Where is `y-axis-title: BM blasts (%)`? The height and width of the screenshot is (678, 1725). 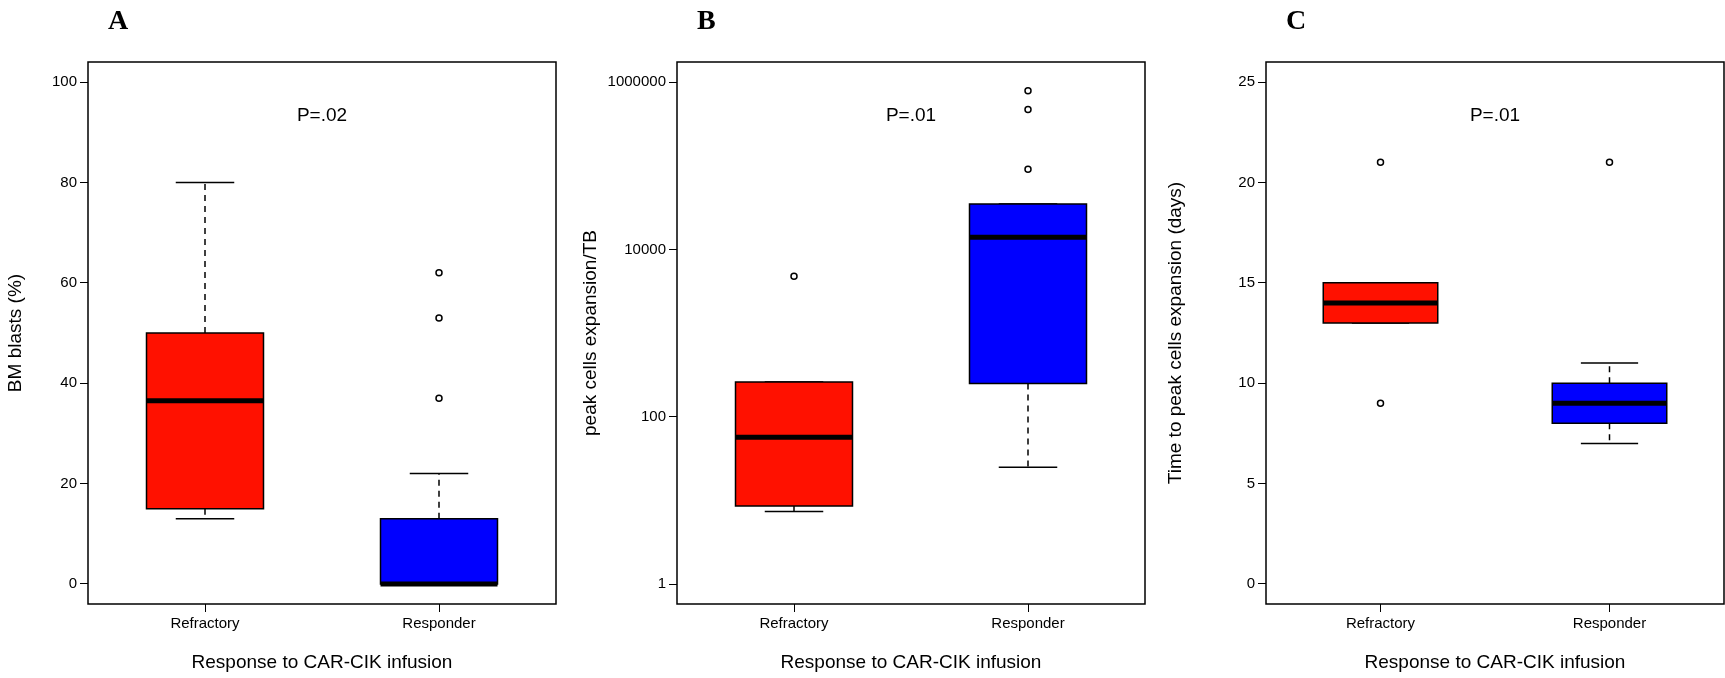
y-axis-title: BM blasts (%) is located at coordinates (14, 333).